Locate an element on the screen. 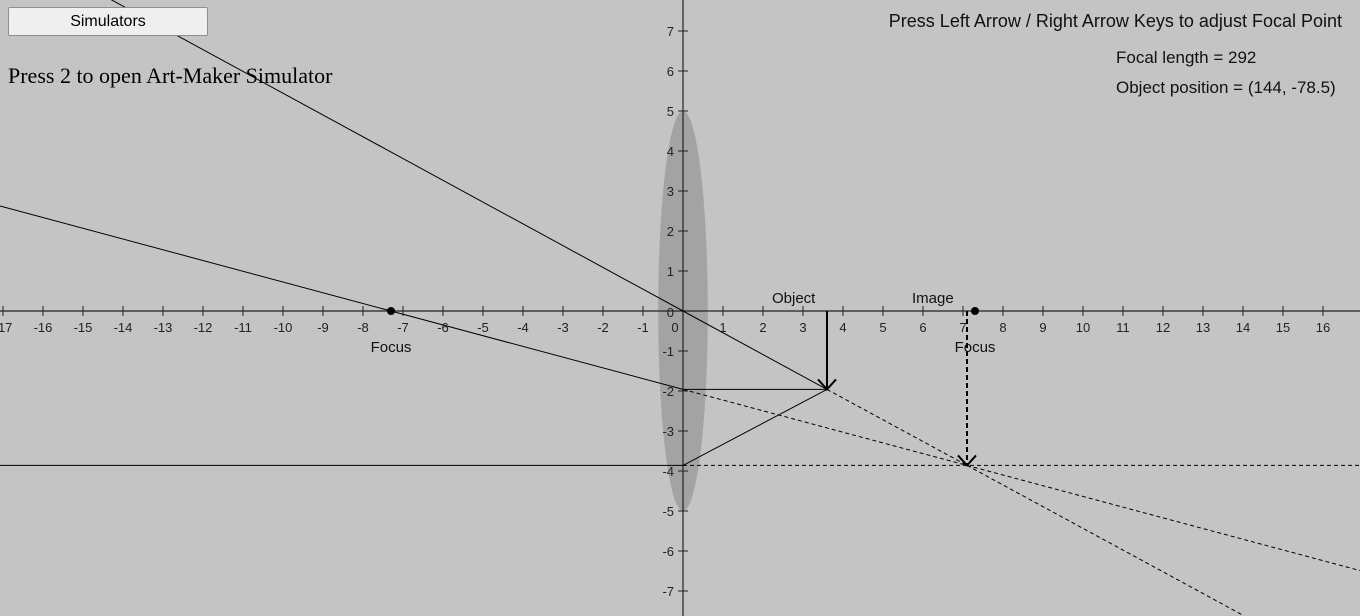  focus-left-label: Focus is located at coordinates (391, 347).